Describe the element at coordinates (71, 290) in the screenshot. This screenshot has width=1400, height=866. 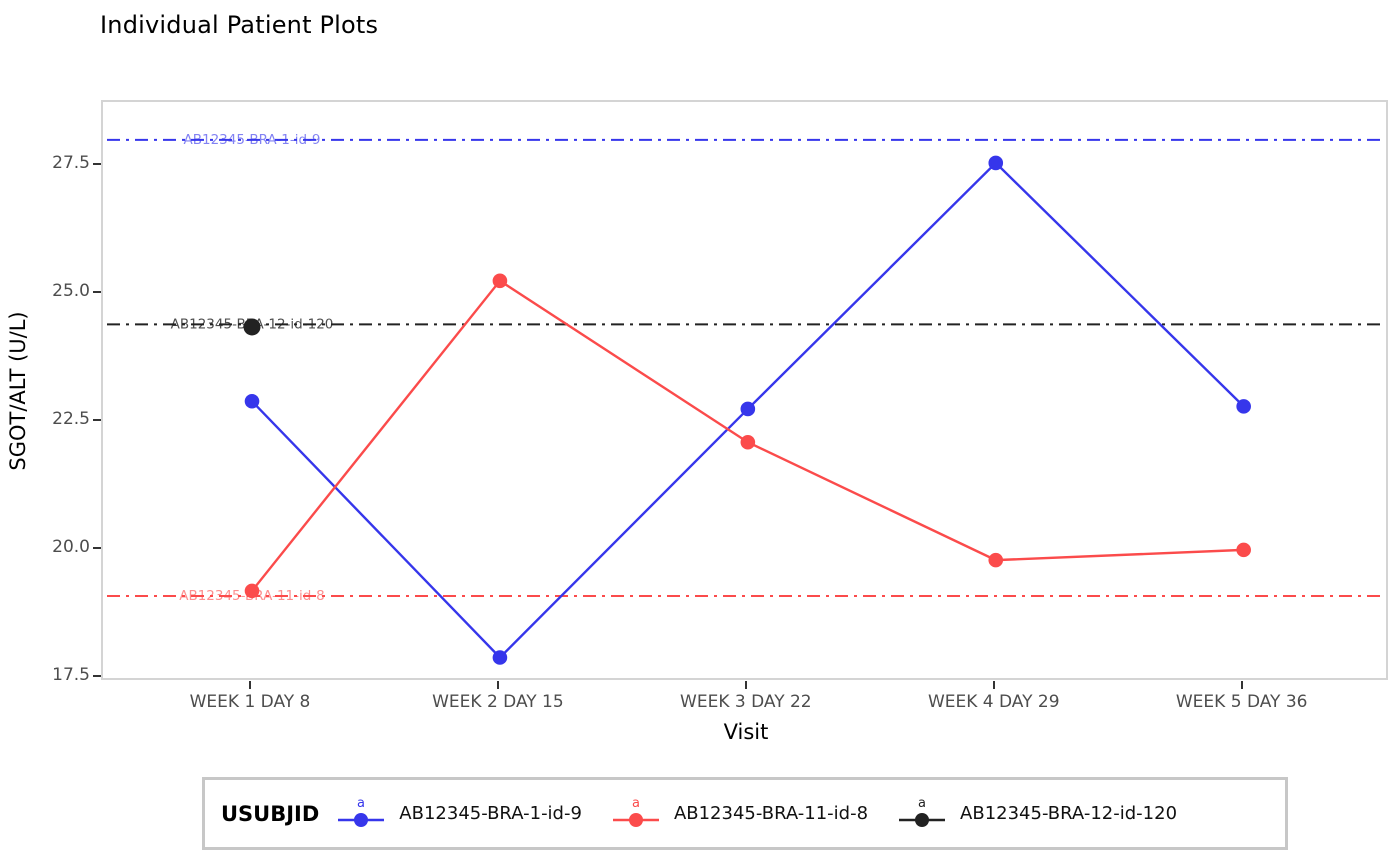
I see `y-tick-label: 25.0` at that location.